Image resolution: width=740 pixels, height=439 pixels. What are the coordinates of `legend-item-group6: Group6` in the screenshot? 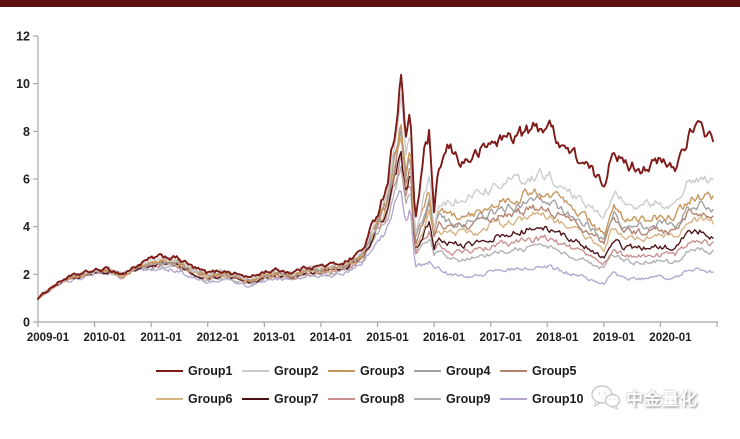 It's located at (199, 399).